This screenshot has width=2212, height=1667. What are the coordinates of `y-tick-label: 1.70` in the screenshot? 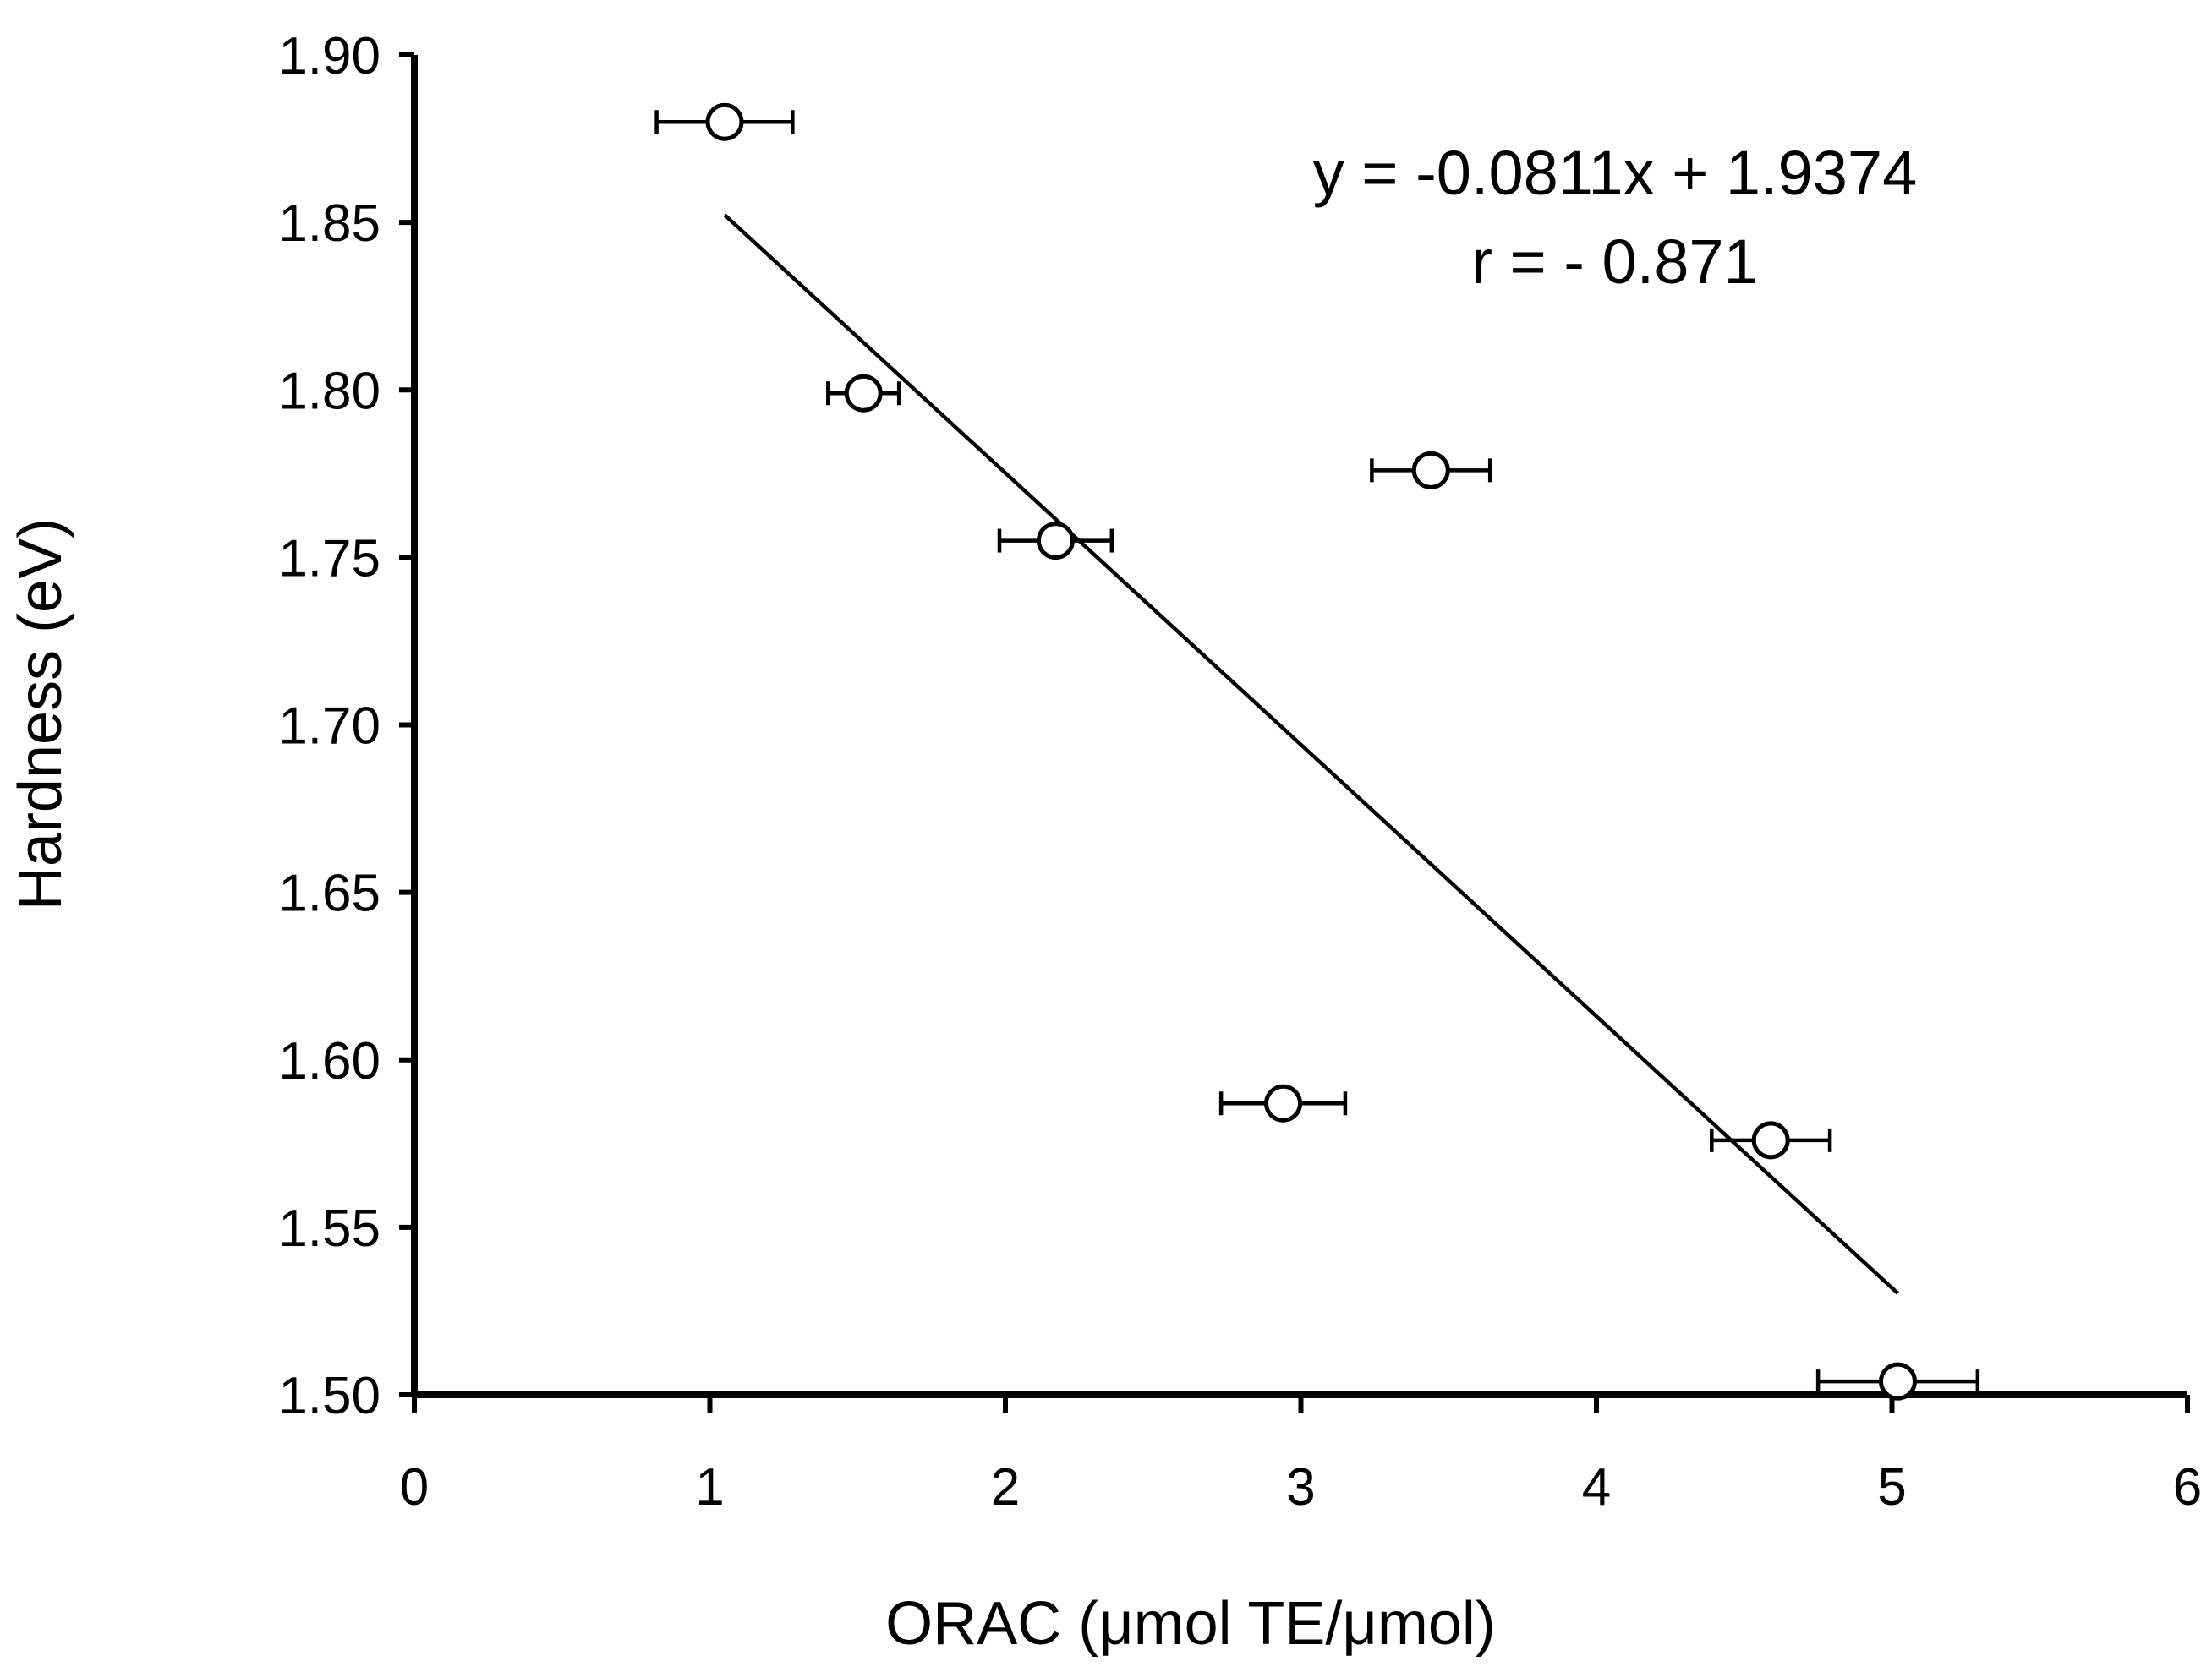 It's located at (329, 726).